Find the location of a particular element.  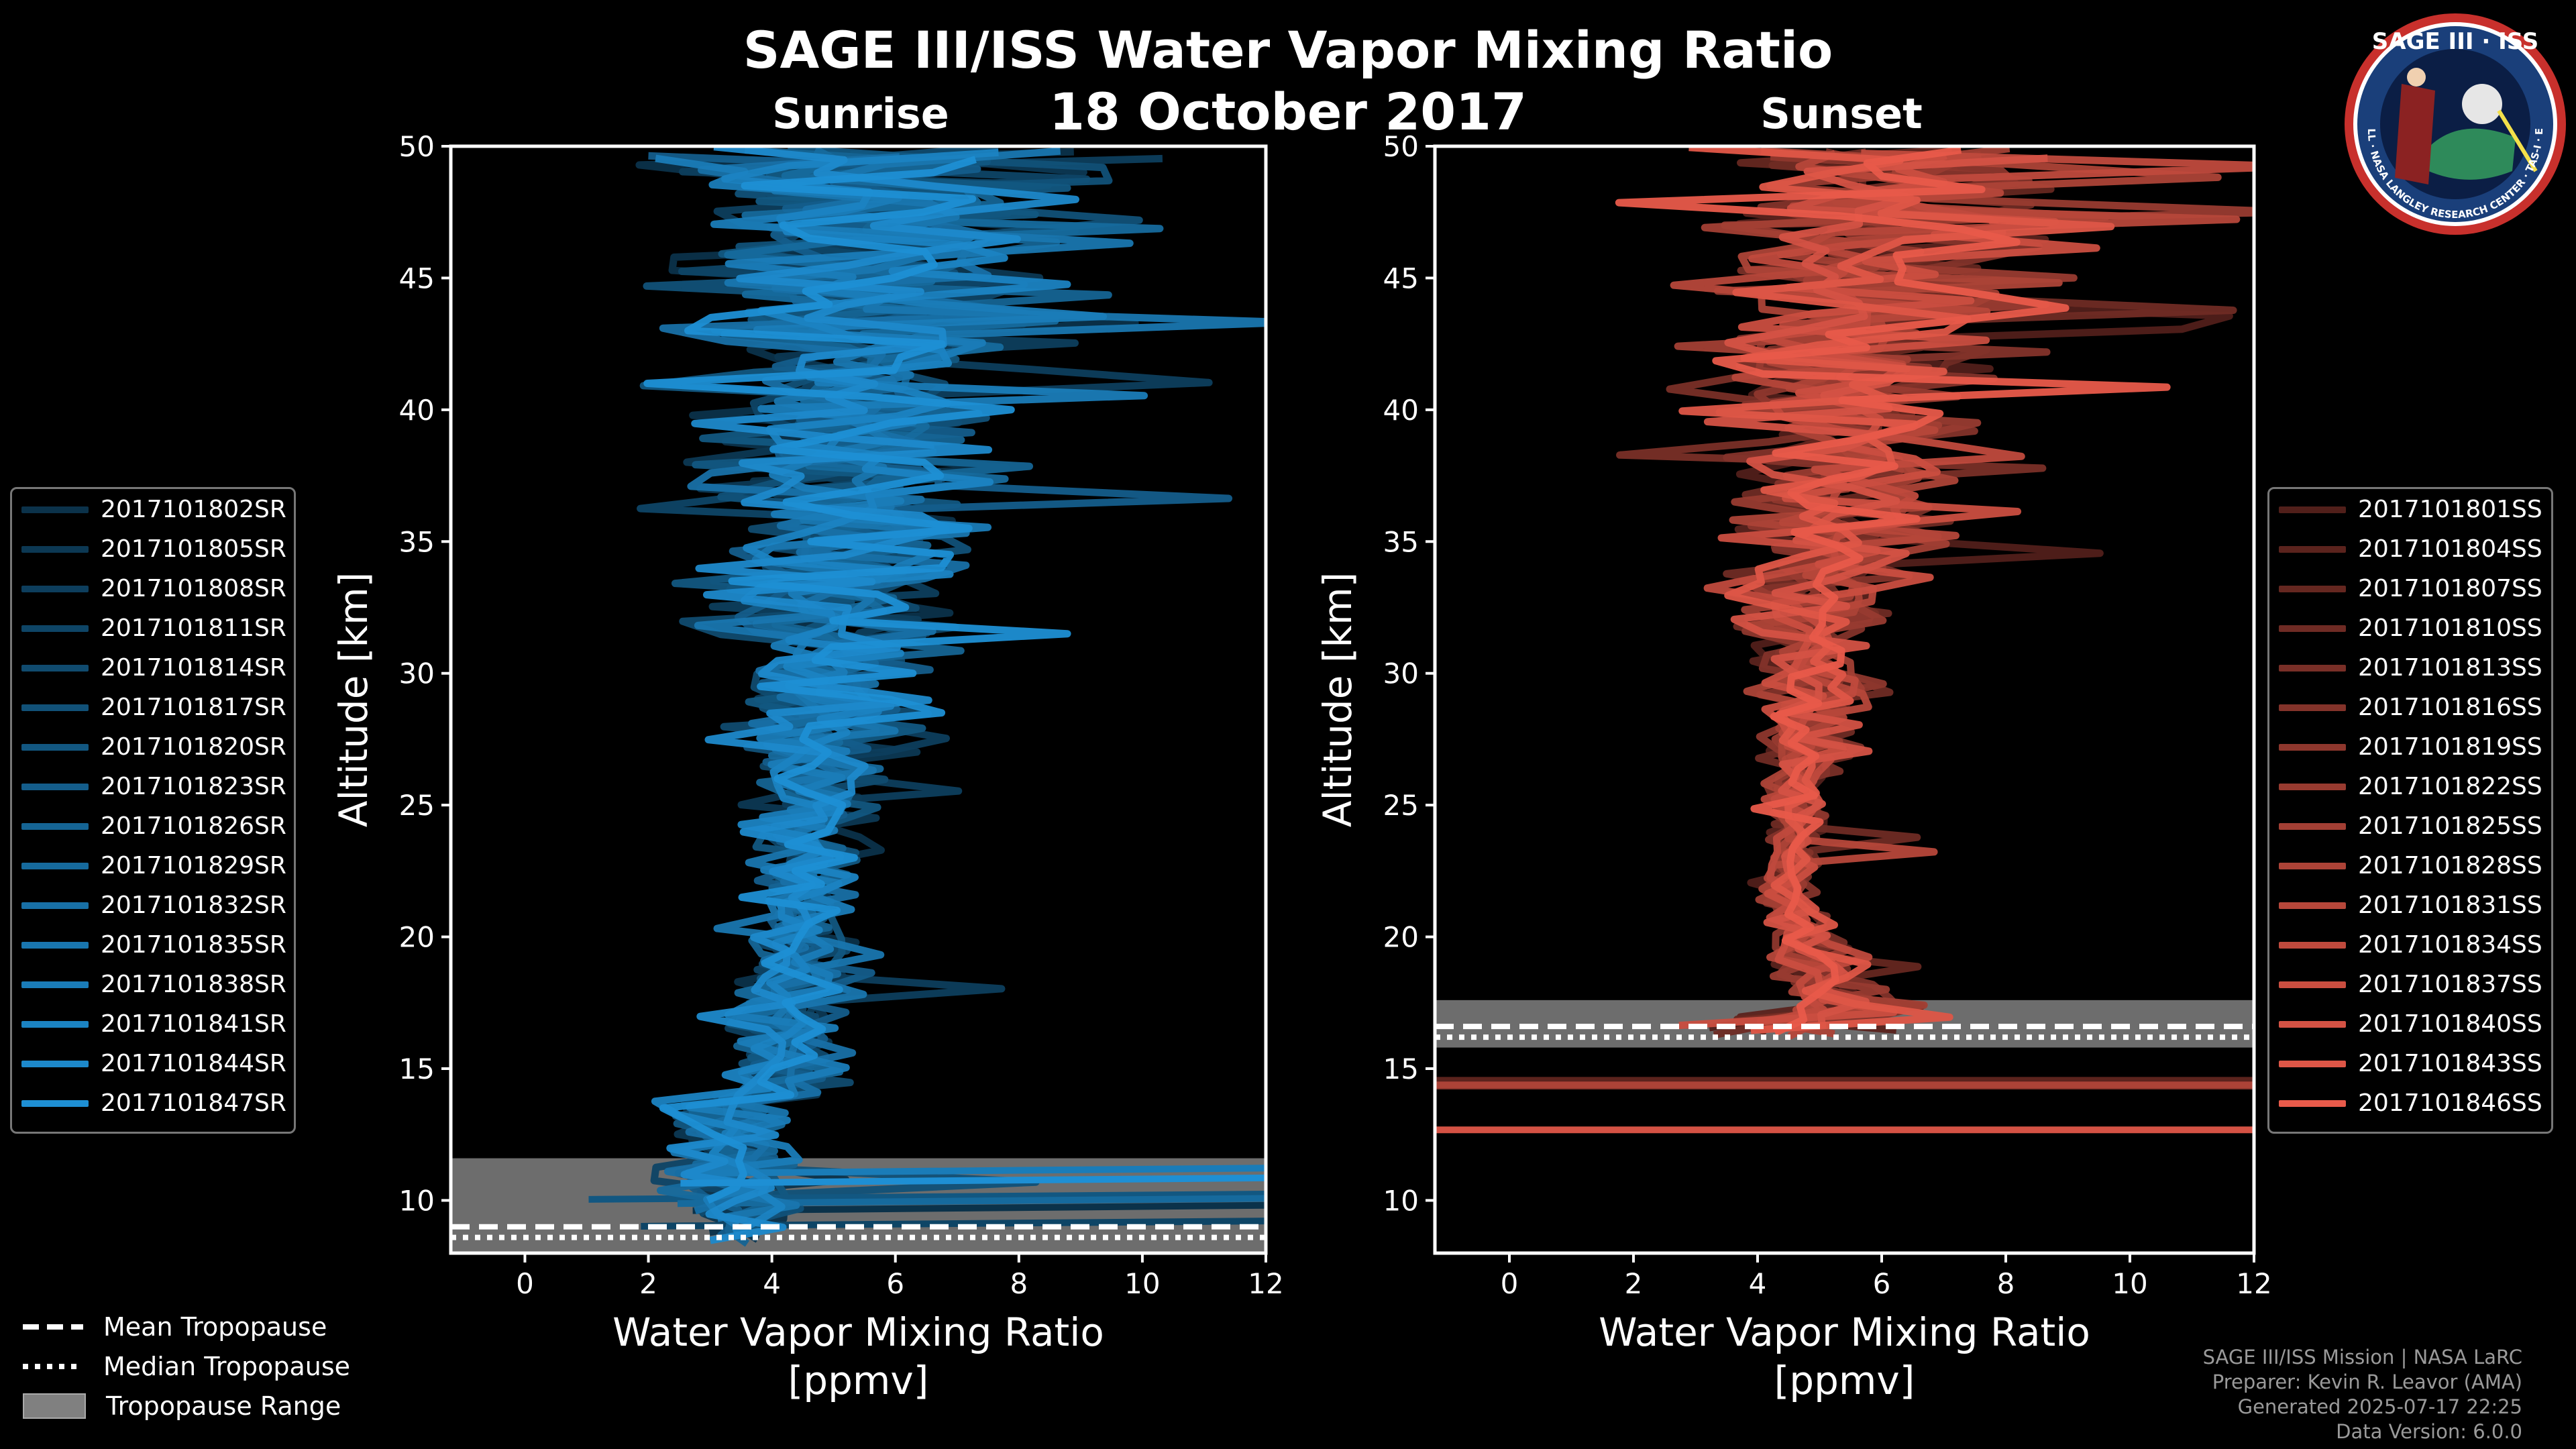

legend-label: 2017101807SS is located at coordinates (2450, 588).